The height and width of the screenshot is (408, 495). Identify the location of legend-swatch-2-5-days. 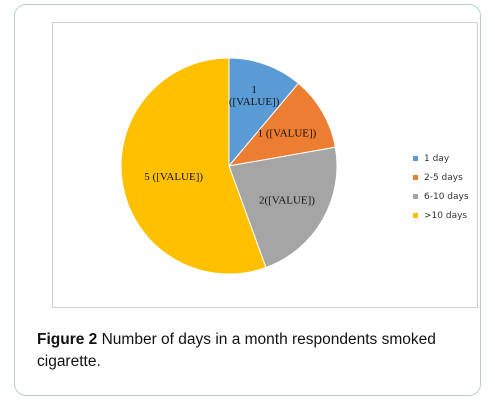
(415, 177).